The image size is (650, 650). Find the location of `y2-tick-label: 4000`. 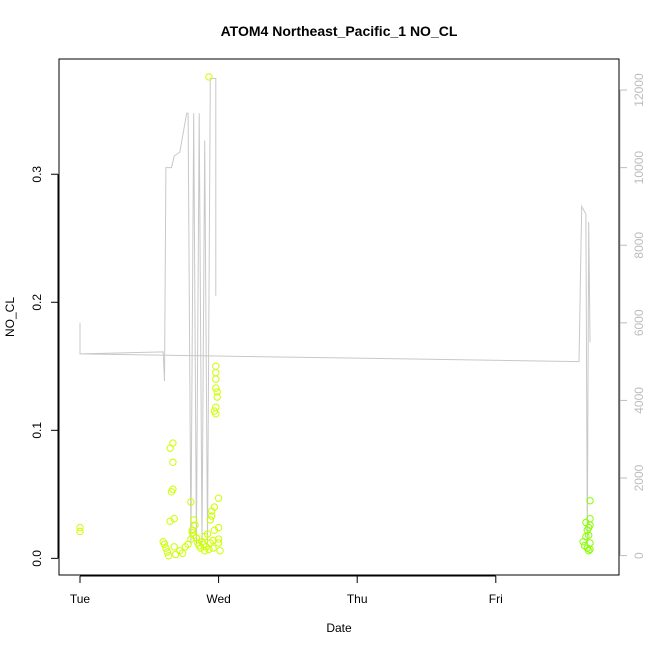

y2-tick-label: 4000 is located at coordinates (639, 400).